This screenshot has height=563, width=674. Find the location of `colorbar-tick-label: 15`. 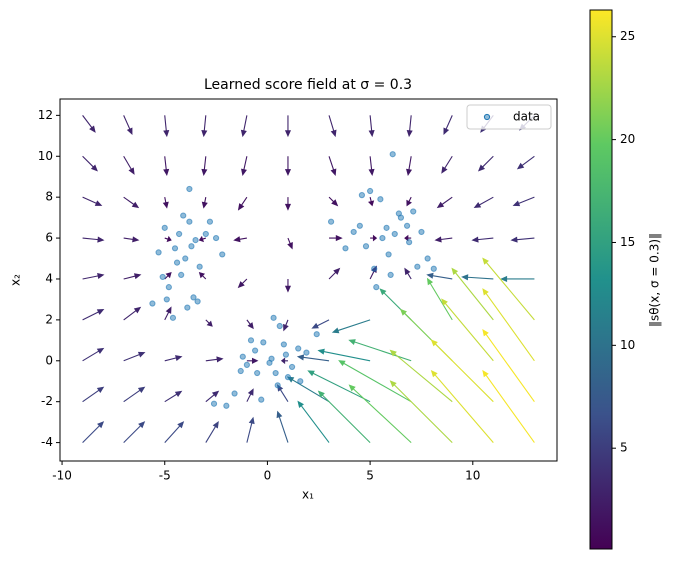

colorbar-tick-label: 15 is located at coordinates (627, 242).